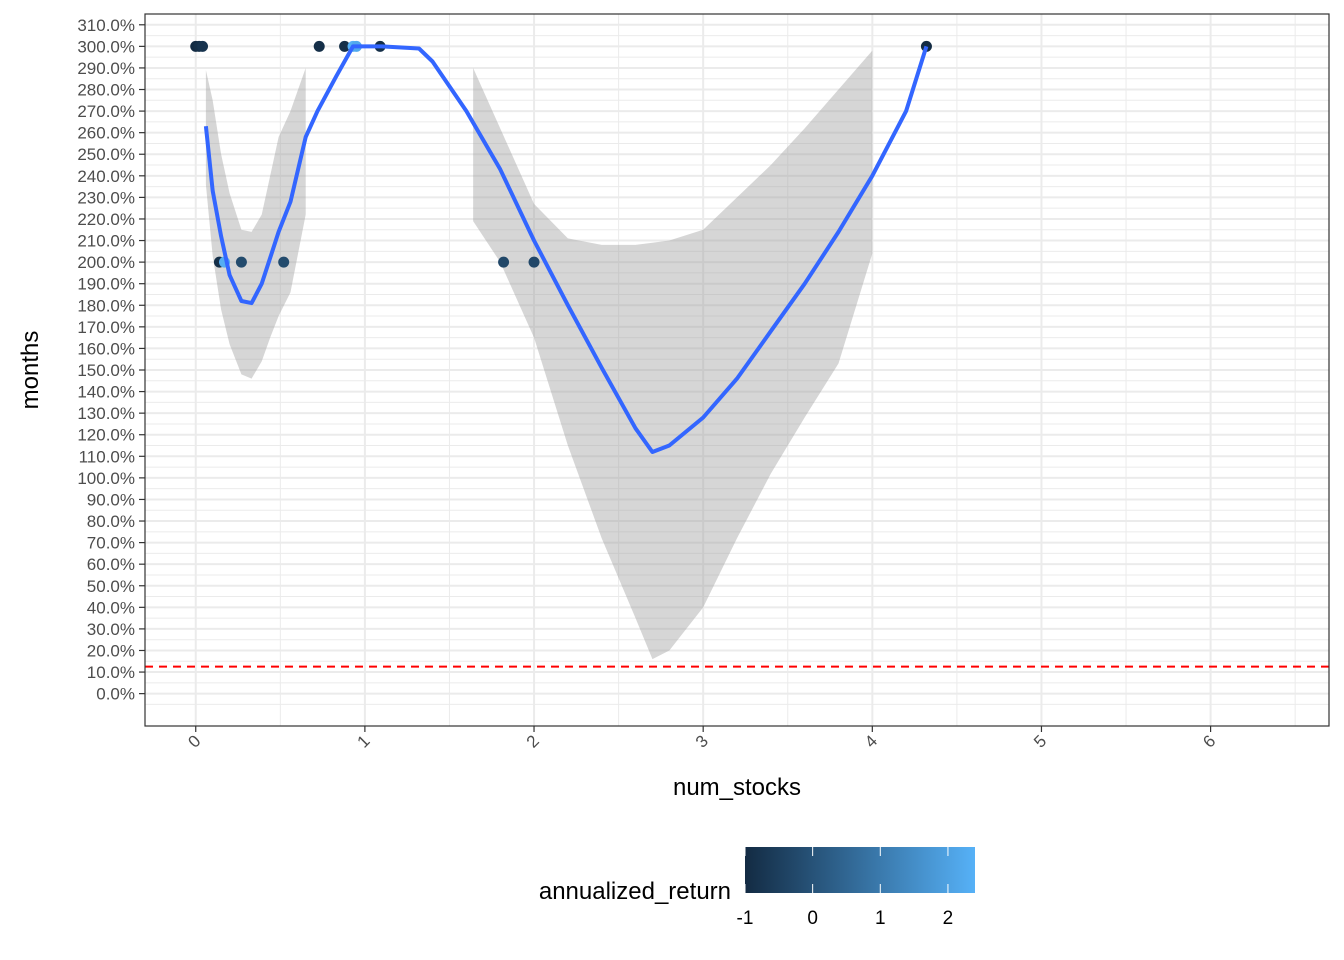 The width and height of the screenshot is (1344, 960). Describe the element at coordinates (106, 68) in the screenshot. I see `y-tick-label: 290.0%` at that location.